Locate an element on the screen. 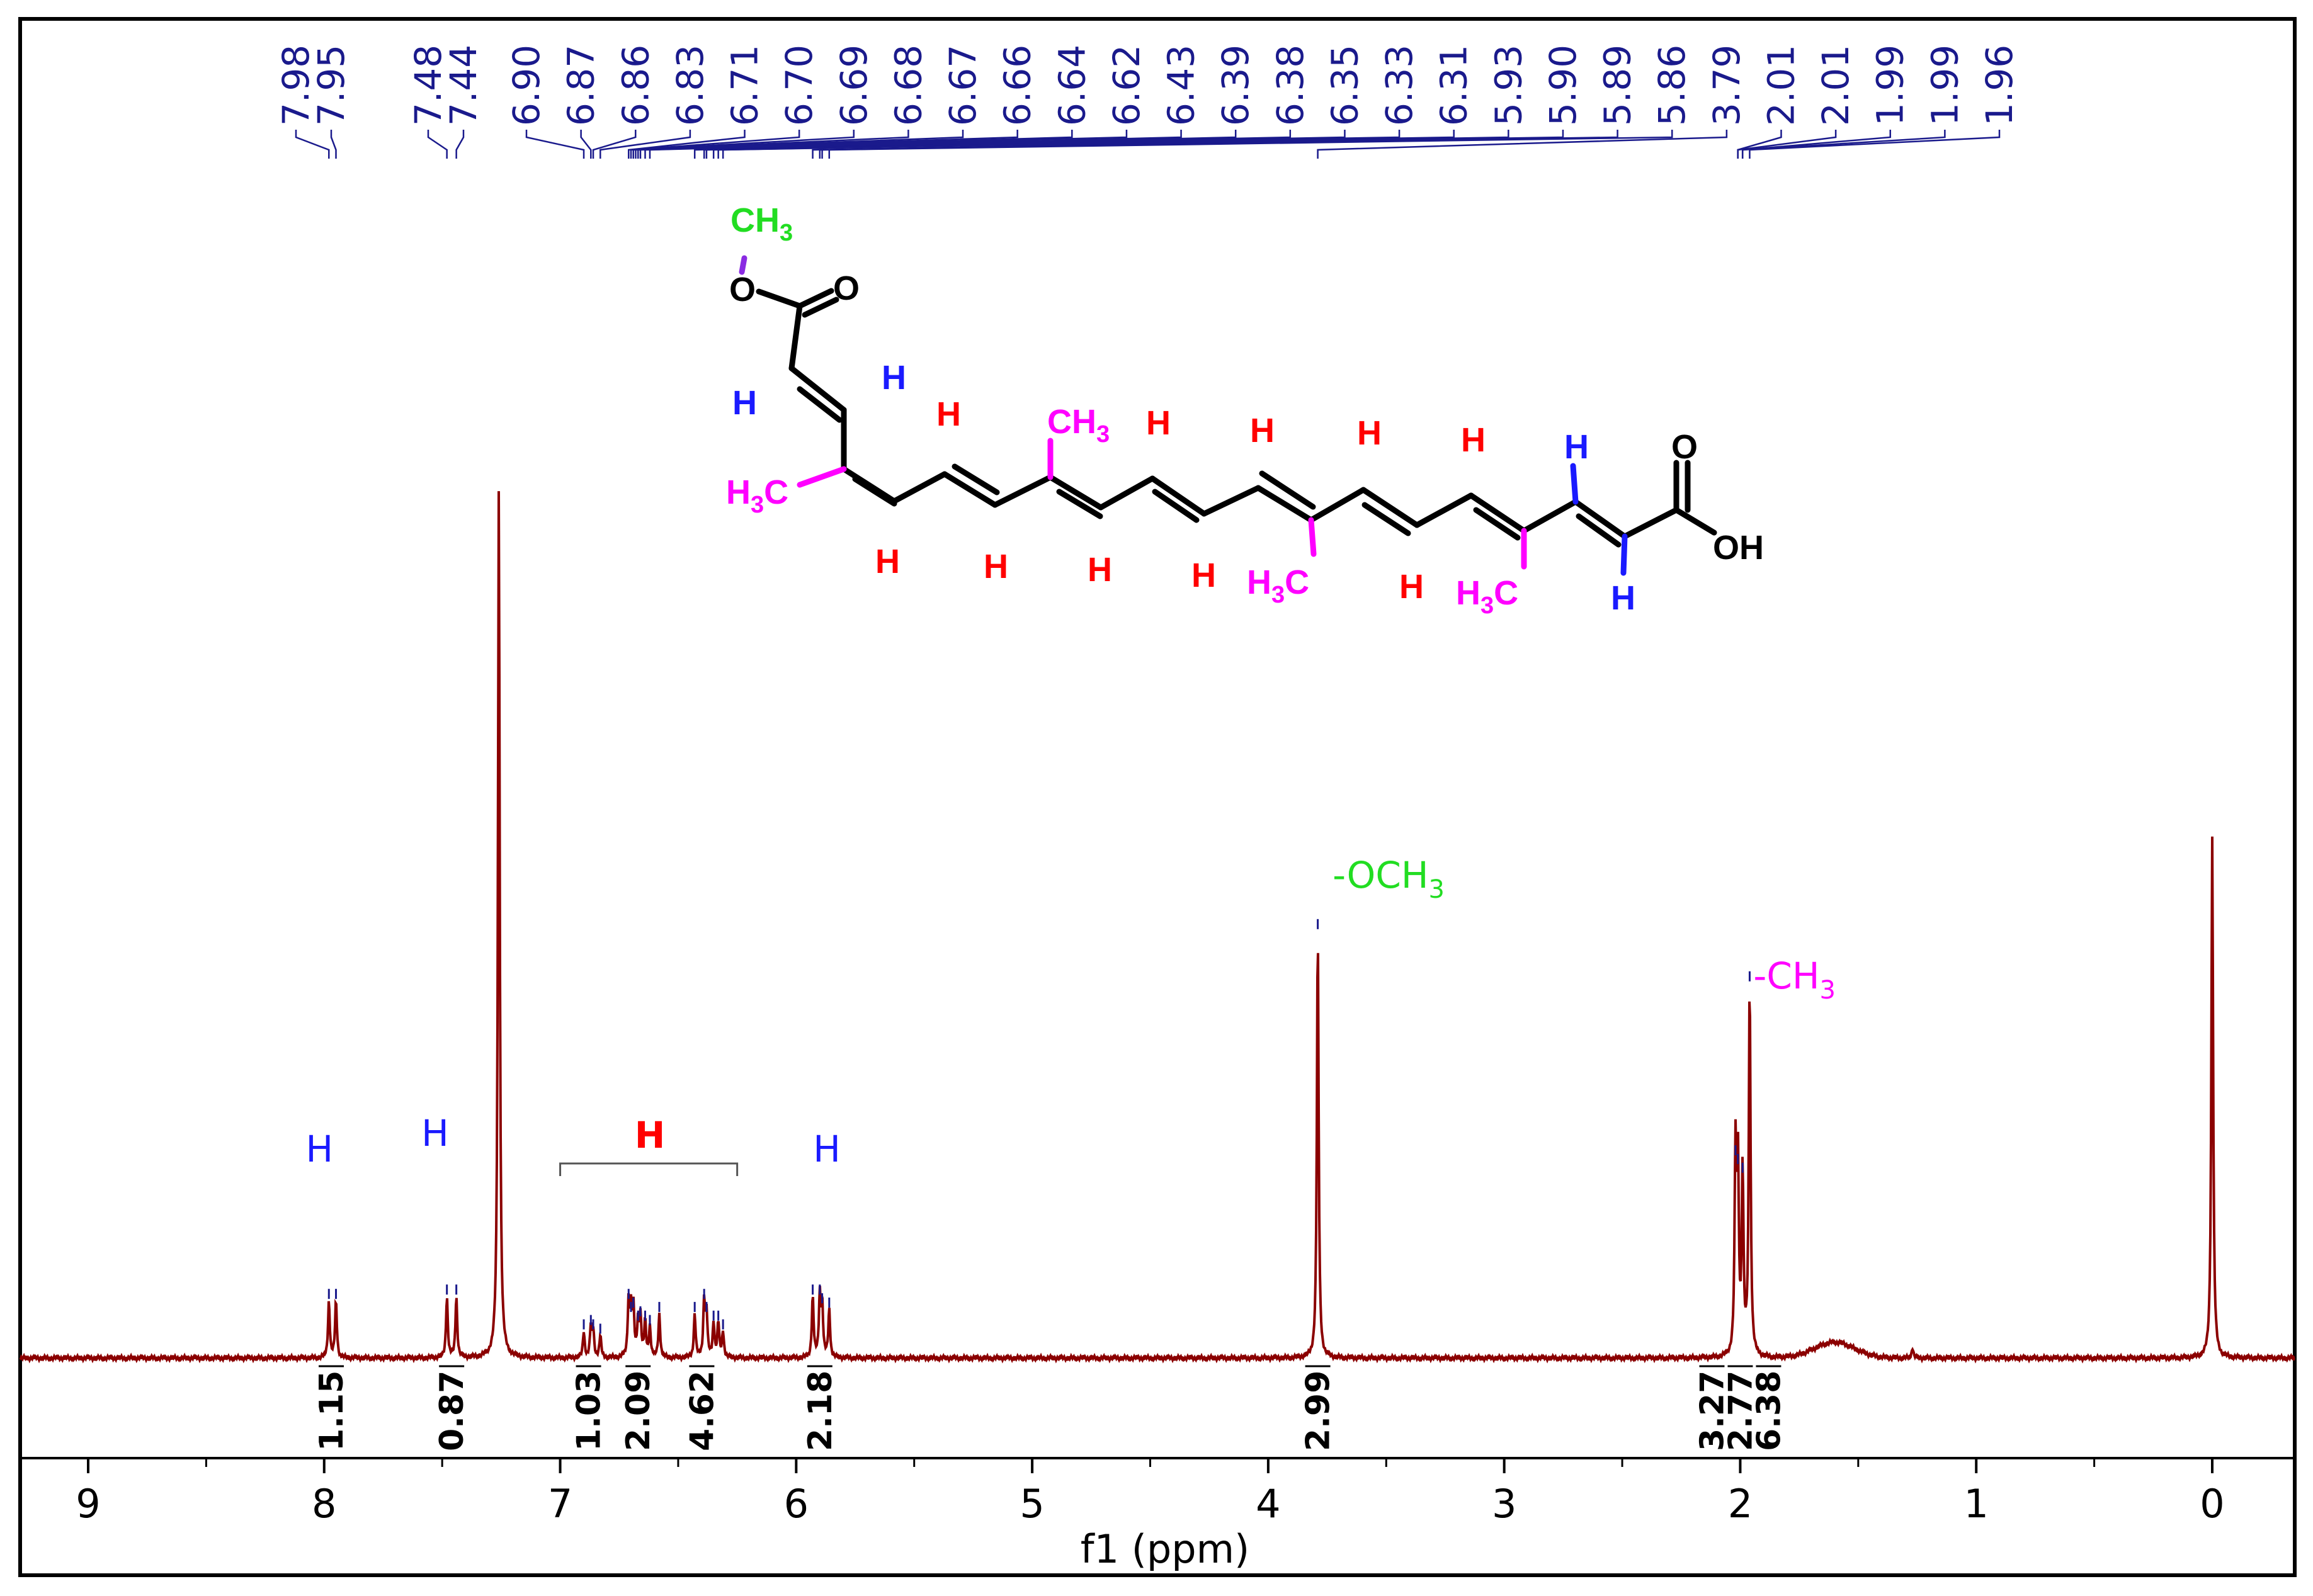  peak-label: 7.98 is located at coordinates (296, 86).